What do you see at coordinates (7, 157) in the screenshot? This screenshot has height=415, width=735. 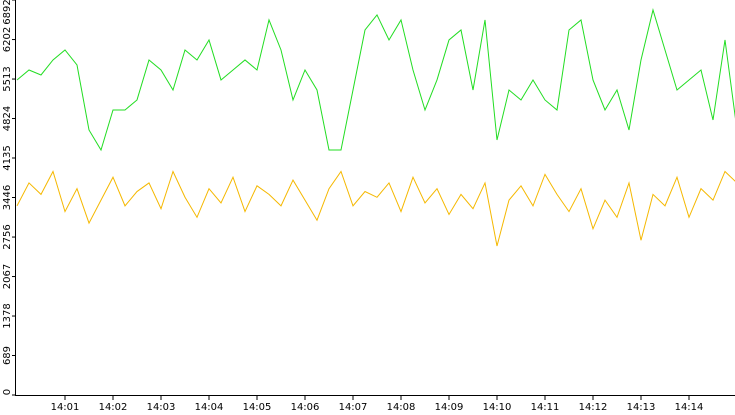 I see `y-tick-label: 4135` at bounding box center [7, 157].